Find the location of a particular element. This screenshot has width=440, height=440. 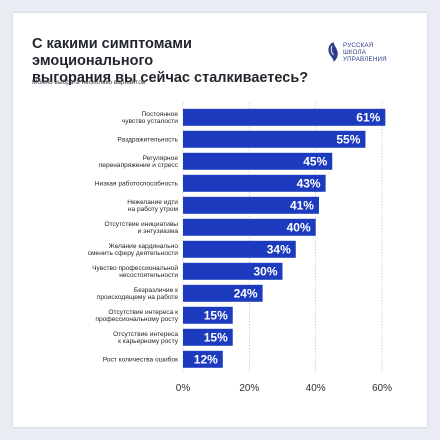

category-label: Отсутствие инициативы и энтузиазма is located at coordinates (141, 228).